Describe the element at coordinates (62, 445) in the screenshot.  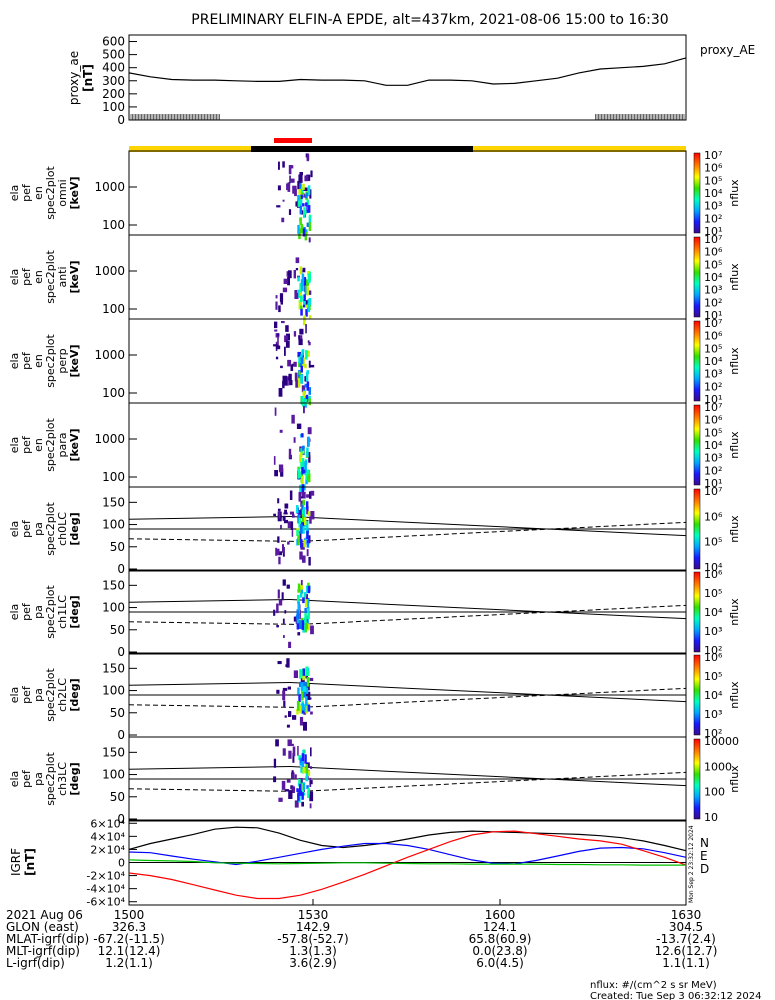
I see `para-ylabel: para` at that location.